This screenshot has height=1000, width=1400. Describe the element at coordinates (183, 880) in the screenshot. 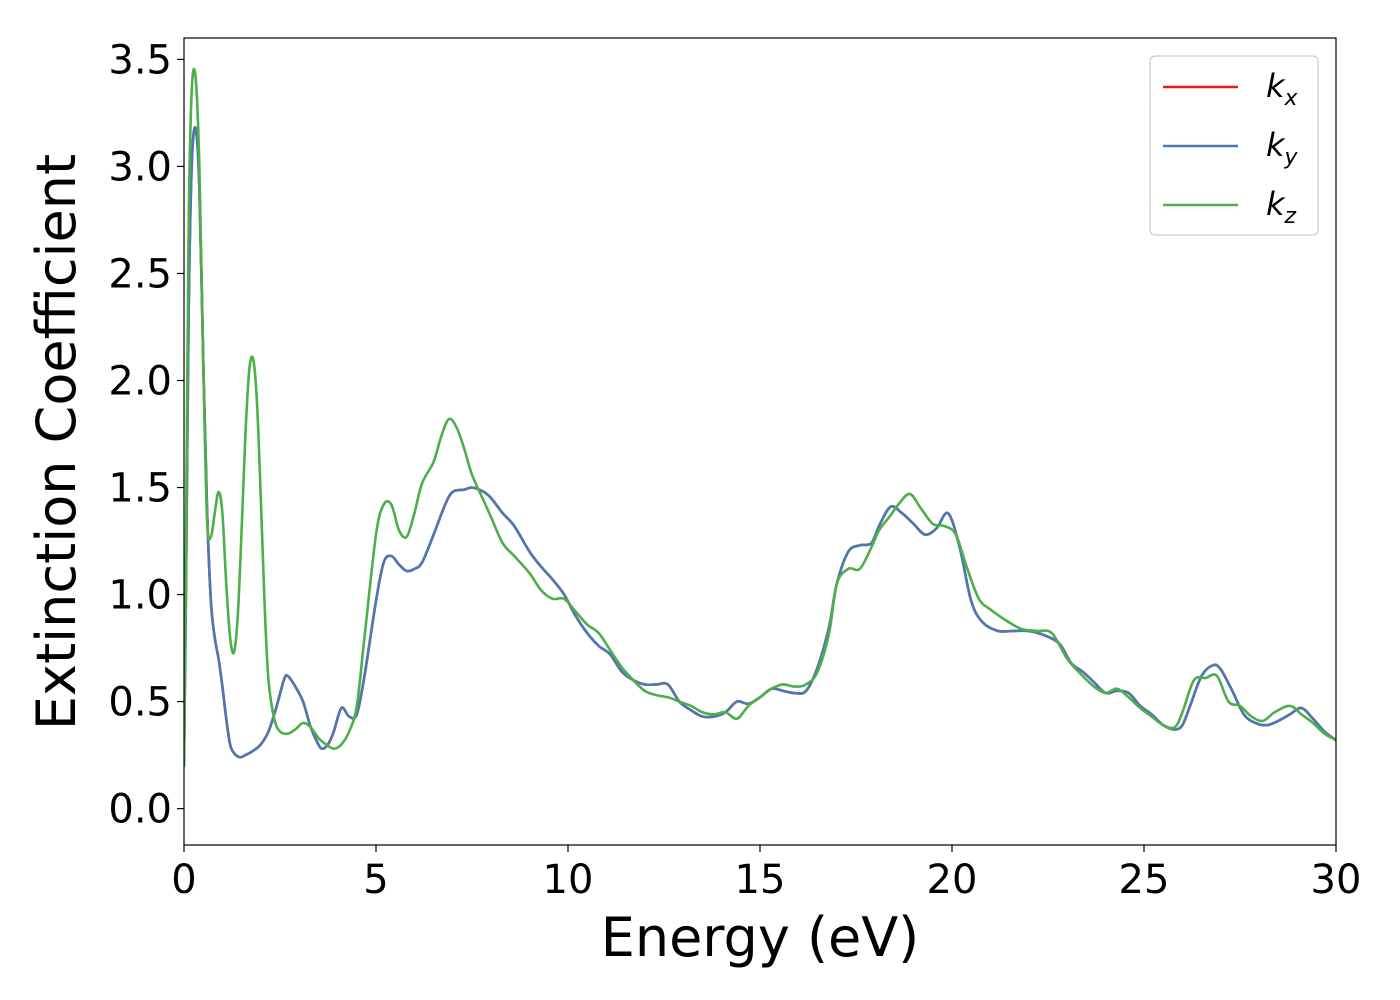

I see `x-tick-label: 0` at that location.